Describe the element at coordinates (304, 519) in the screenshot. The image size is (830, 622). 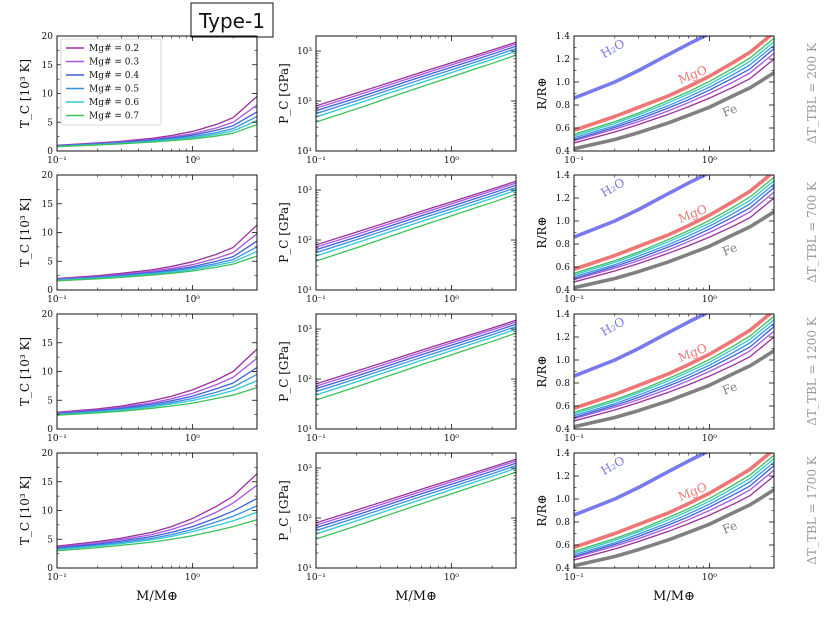
I see `y-tick-label: 10²` at that location.